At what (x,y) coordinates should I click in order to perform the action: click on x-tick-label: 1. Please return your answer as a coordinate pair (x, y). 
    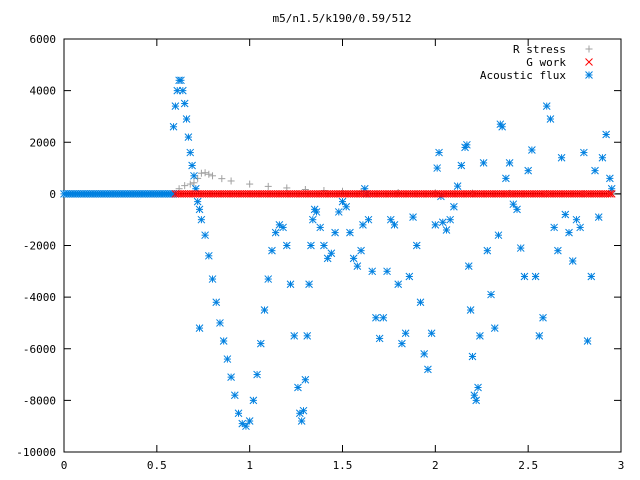
    Looking at the image, I should click on (249, 465).